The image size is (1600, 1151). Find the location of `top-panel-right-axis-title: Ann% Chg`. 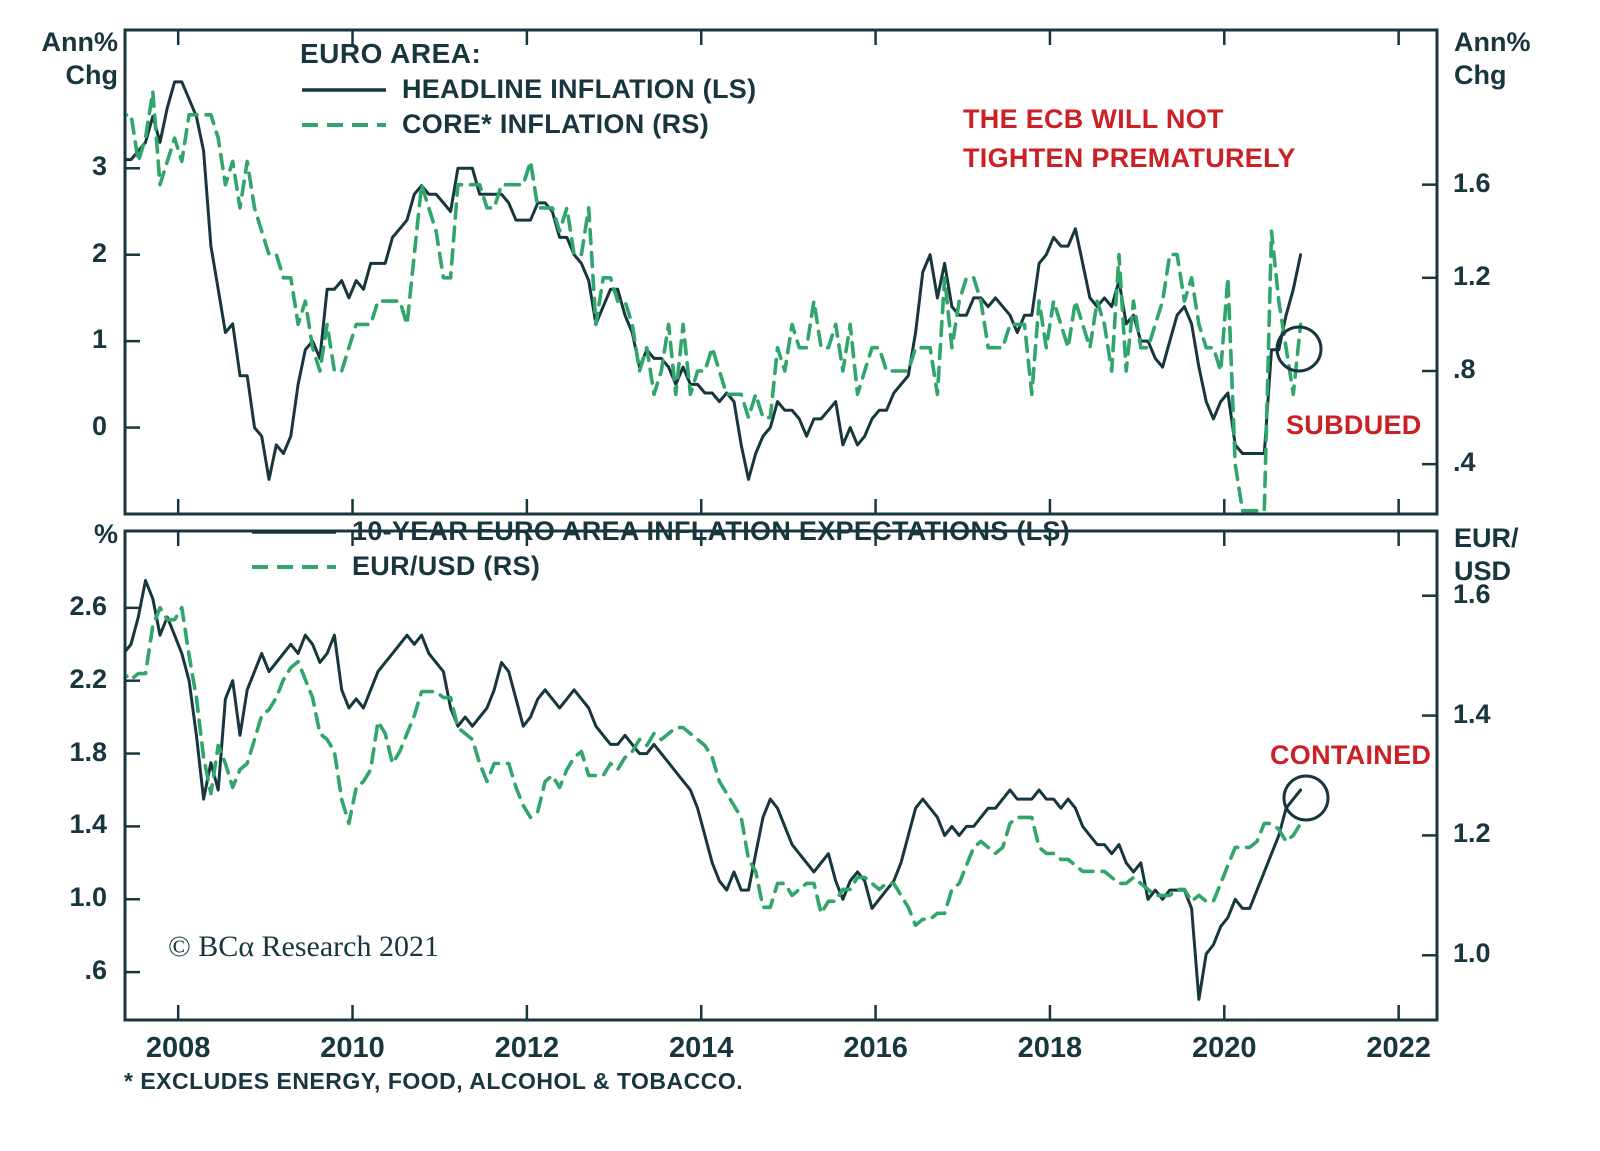

top-panel-right-axis-title: Ann% Chg is located at coordinates (1492, 58).